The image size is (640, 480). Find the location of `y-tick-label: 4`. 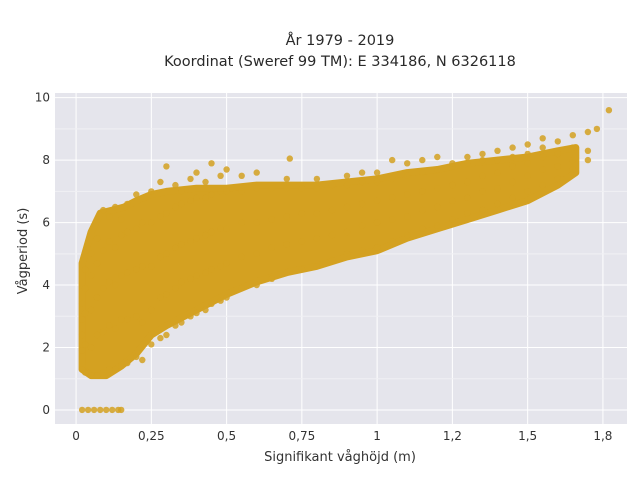

y-tick-label: 4 is located at coordinates (46, 285).